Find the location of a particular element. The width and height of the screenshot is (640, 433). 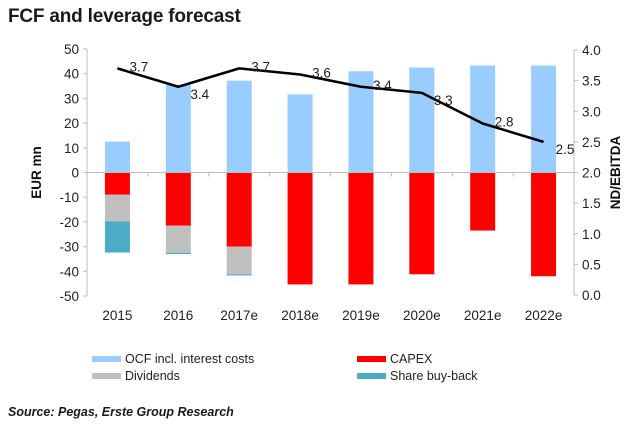

source-note: Source: Pegas, Erste Group Research is located at coordinates (121, 412).